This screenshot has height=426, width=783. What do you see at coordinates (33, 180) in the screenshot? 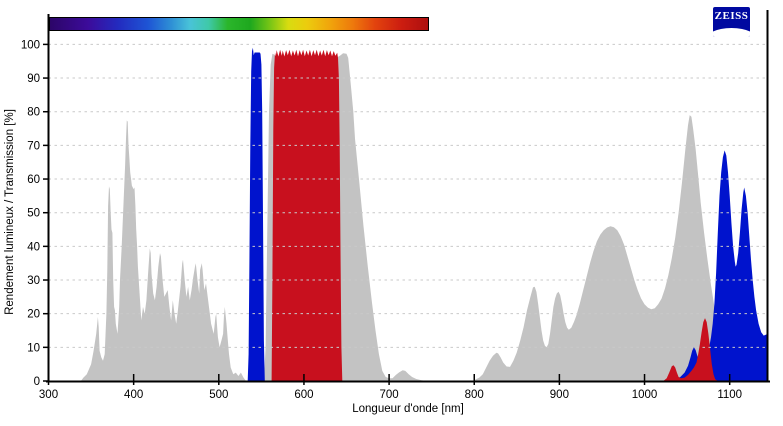
I see `y-tick-label-60: 60` at bounding box center [33, 180].